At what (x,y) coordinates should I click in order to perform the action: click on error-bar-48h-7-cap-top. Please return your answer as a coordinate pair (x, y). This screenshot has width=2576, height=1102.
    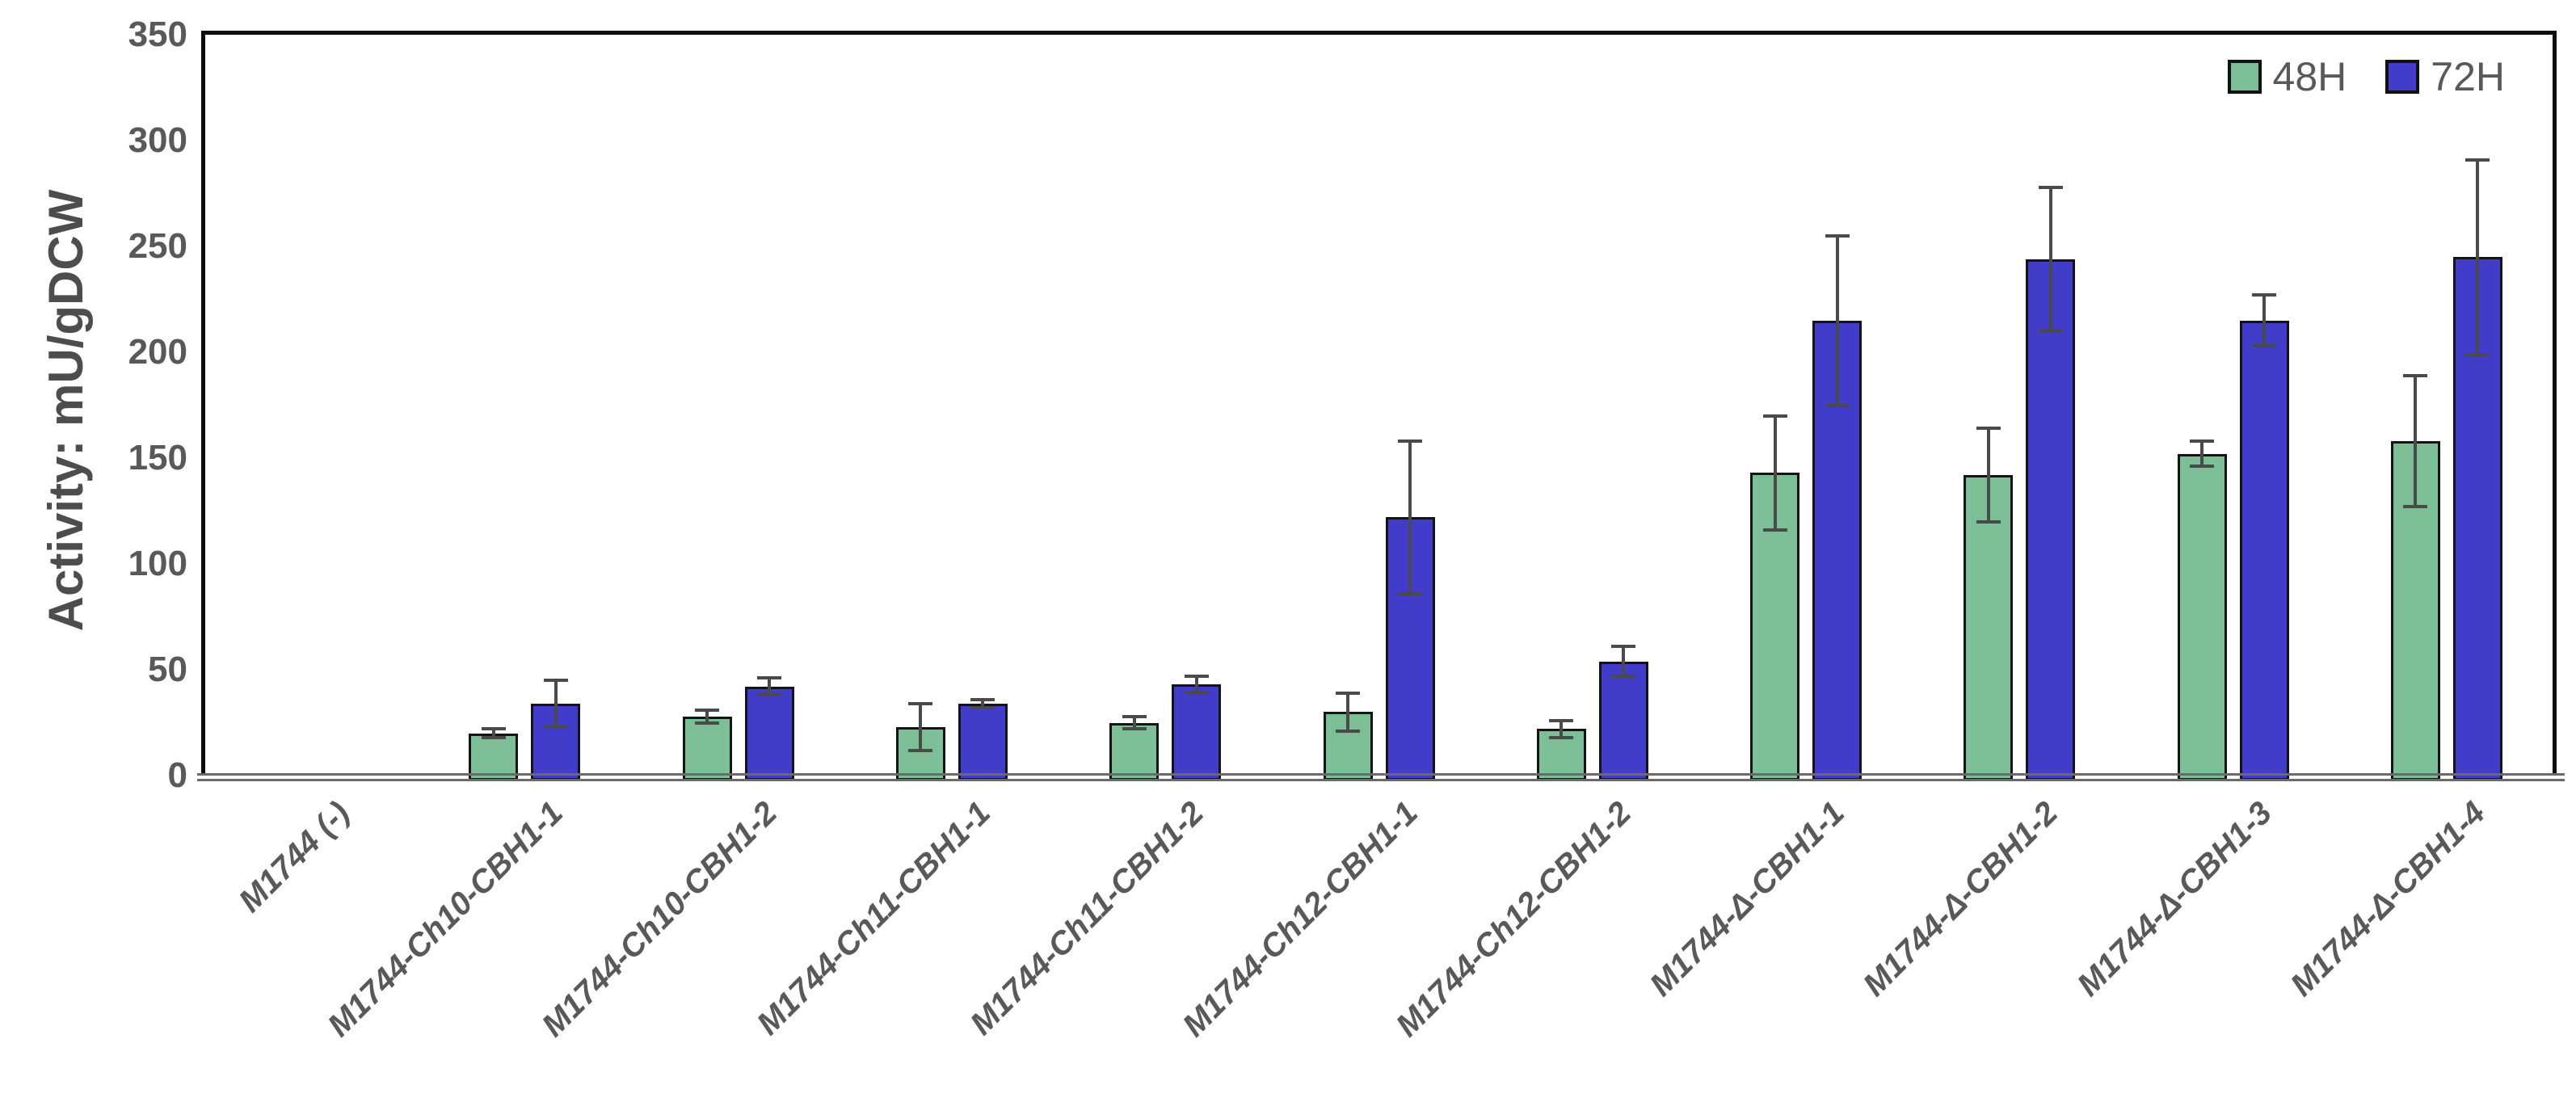
    Looking at the image, I should click on (1561, 720).